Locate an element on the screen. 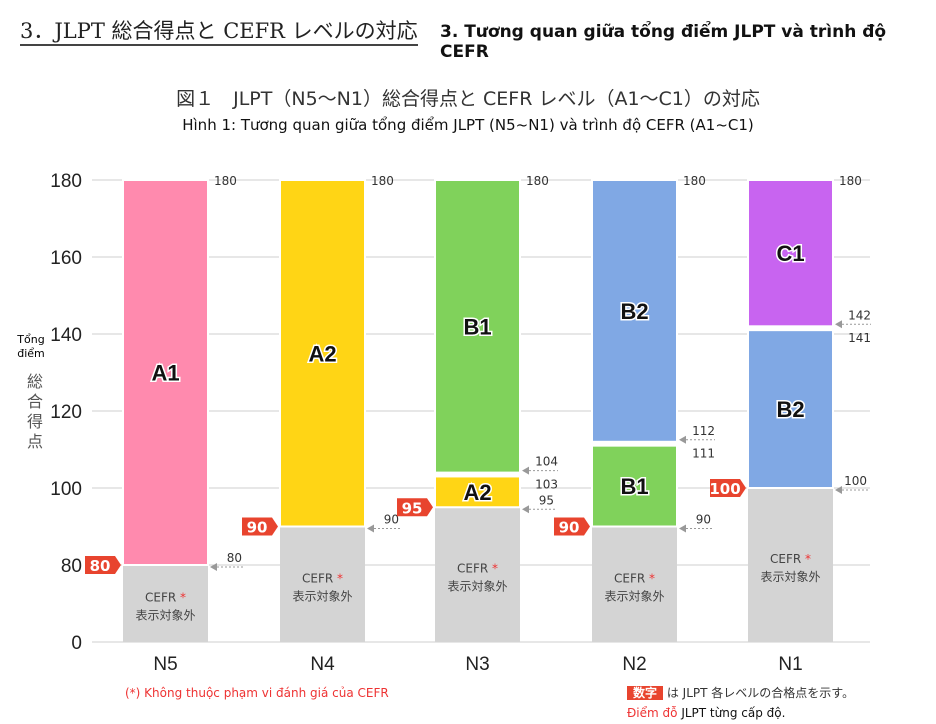  x-tick-label: N3 is located at coordinates (477, 664).